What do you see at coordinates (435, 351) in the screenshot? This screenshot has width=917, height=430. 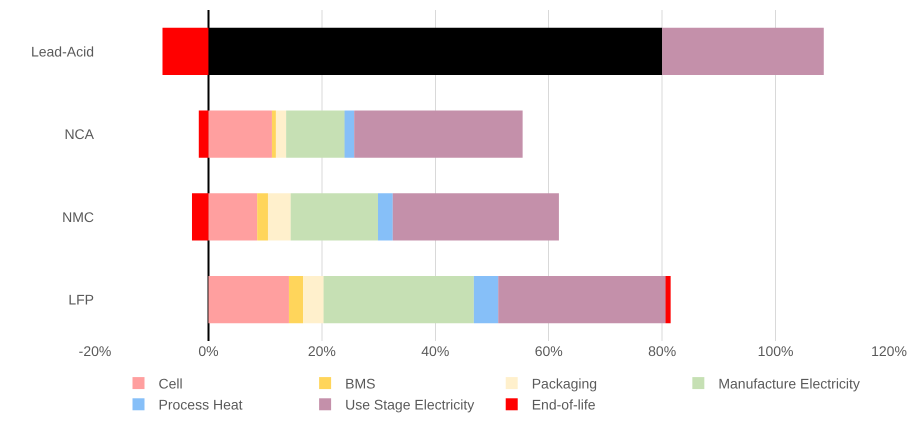 I see `x-tick-label: 40%` at bounding box center [435, 351].